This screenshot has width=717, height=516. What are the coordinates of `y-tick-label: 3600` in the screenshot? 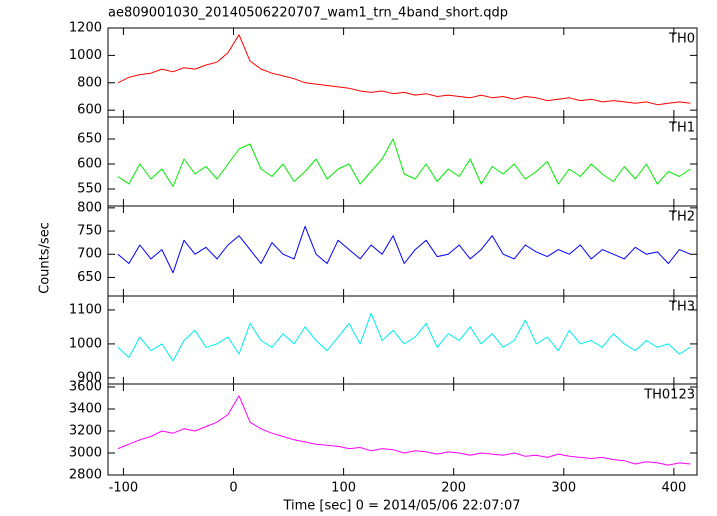 It's located at (85, 386).